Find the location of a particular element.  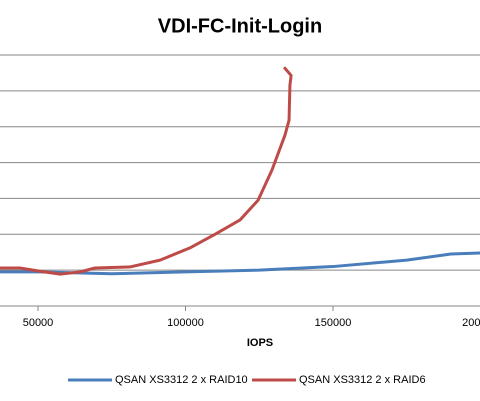

x-tick-label: 100000 is located at coordinates (185, 323).